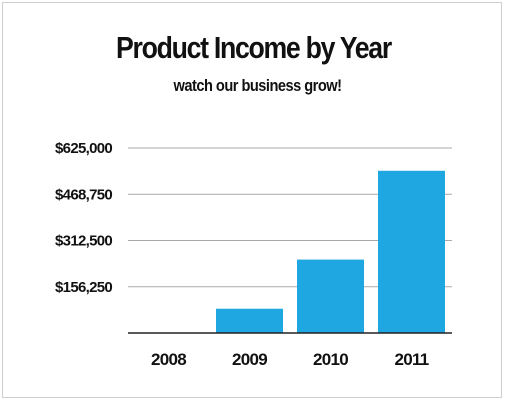 Image resolution: width=507 pixels, height=404 pixels. Describe the element at coordinates (249, 320) in the screenshot. I see `bar-2009` at that location.